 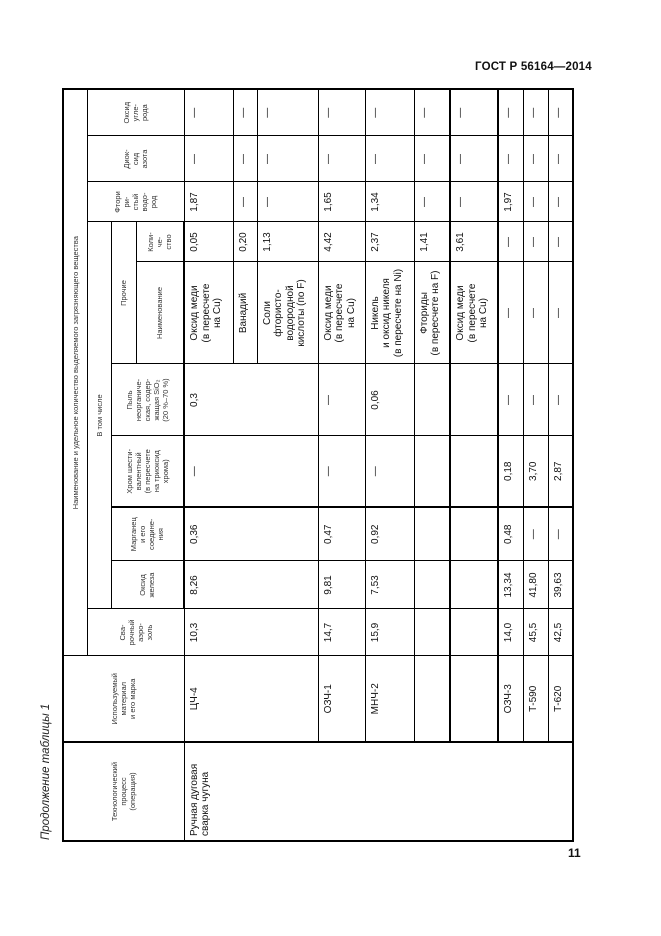 What do you see at coordinates (535, 632) in the screenshot?
I see `cell-aerosol: 45,5` at bounding box center [535, 632].